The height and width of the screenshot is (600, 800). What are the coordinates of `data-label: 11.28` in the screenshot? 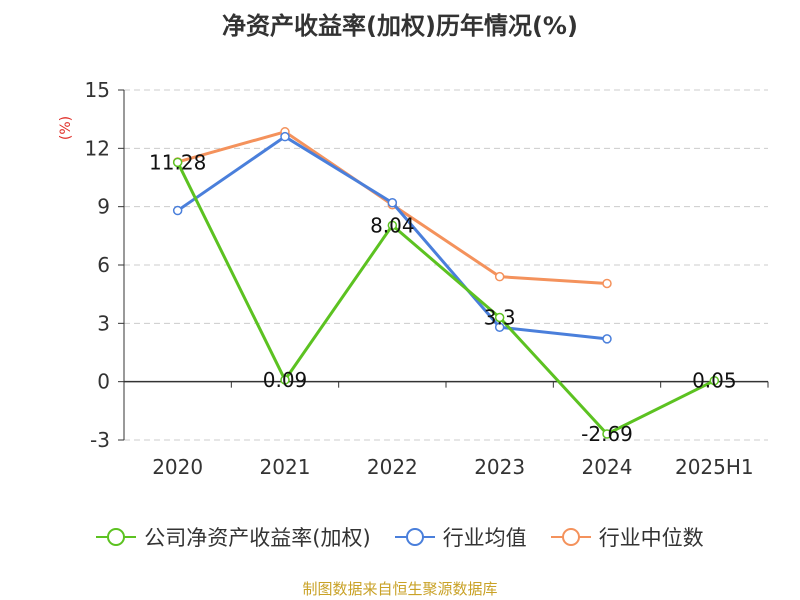 It's located at (177, 162).